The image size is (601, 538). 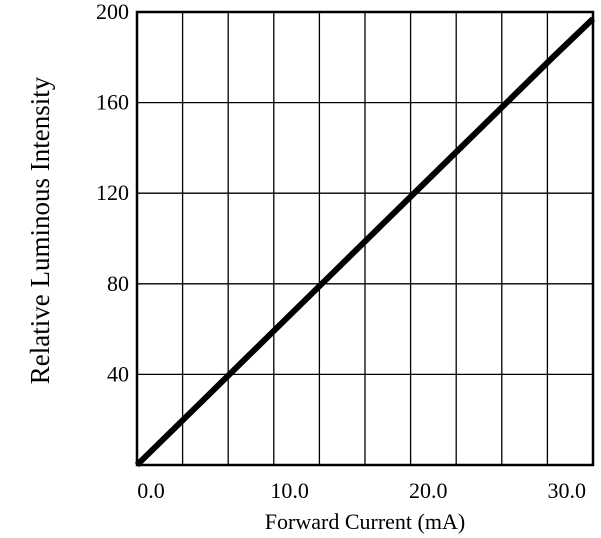 I want to click on x-tick-label: 20.0, so click(x=428, y=490).